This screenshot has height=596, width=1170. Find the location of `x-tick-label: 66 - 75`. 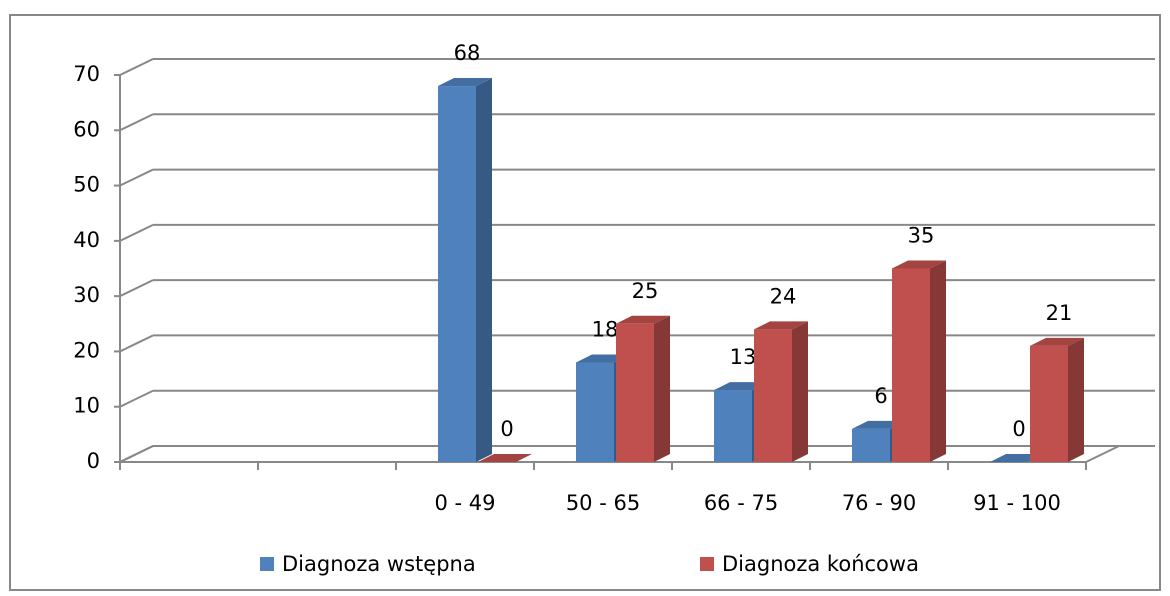

x-tick-label: 66 - 75 is located at coordinates (741, 503).